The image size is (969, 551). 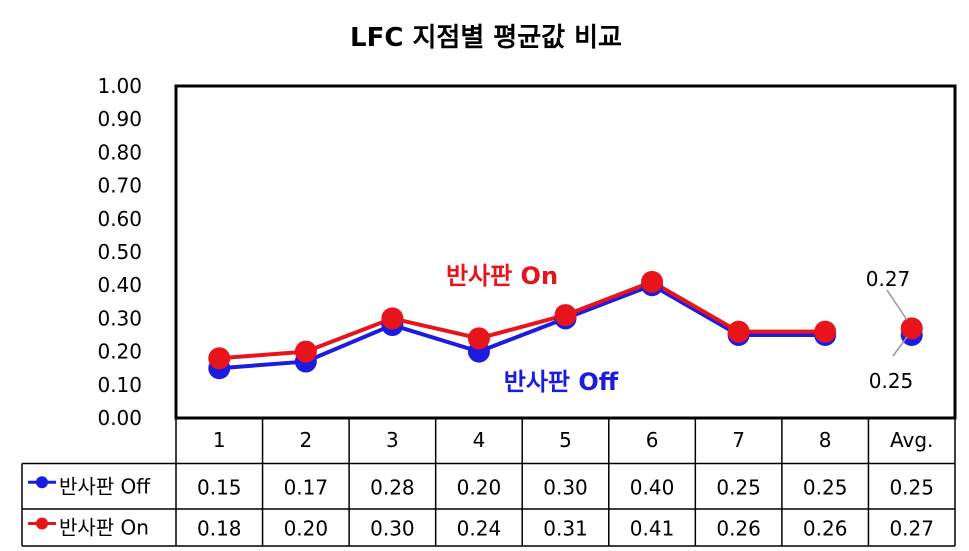 I want to click on x-tick-label: Avg., so click(x=911, y=440).